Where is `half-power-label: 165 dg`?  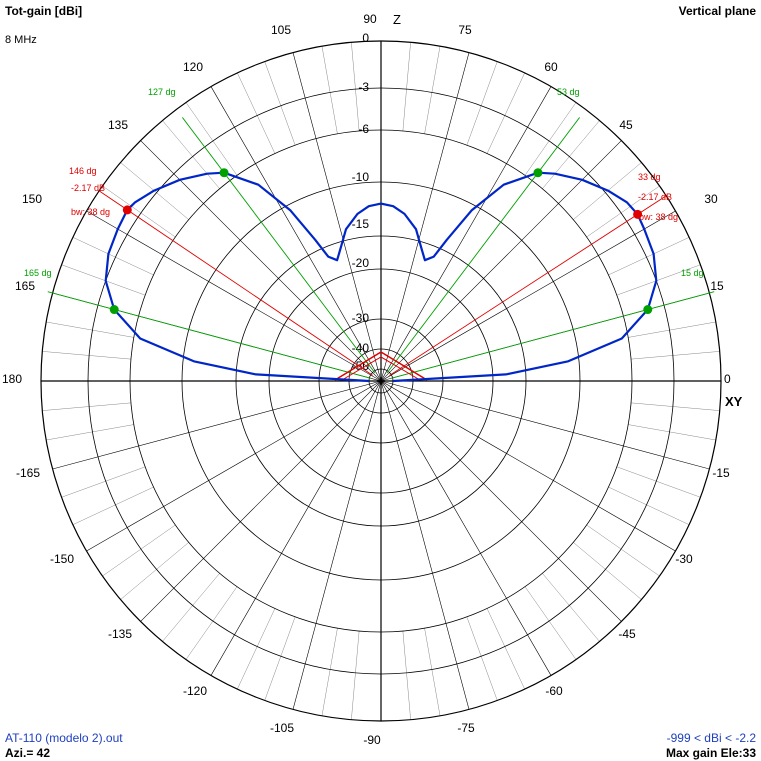 half-power-label: 165 dg is located at coordinates (38, 273).